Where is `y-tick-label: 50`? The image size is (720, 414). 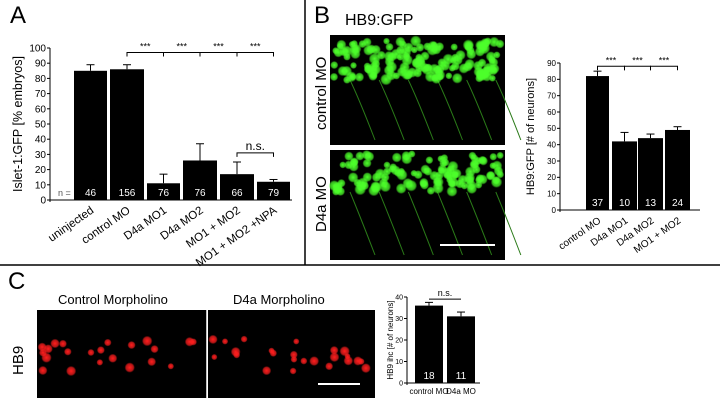
y-tick-label: 50 is located at coordinates (41, 125).